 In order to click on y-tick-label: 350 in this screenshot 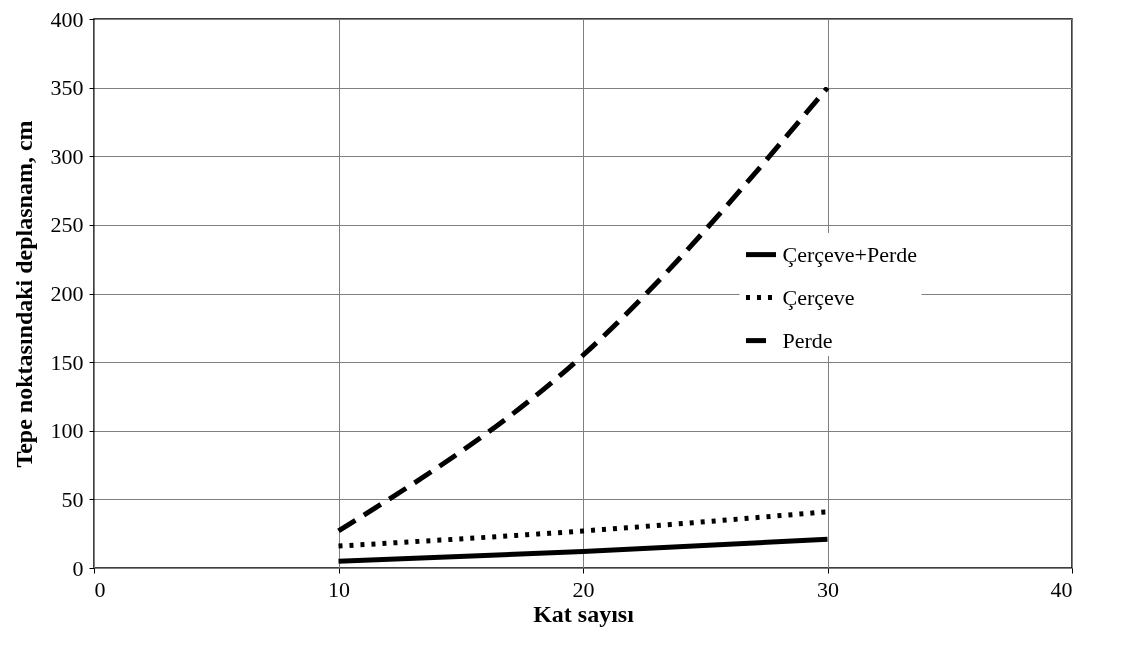, I will do `click(67, 88)`.